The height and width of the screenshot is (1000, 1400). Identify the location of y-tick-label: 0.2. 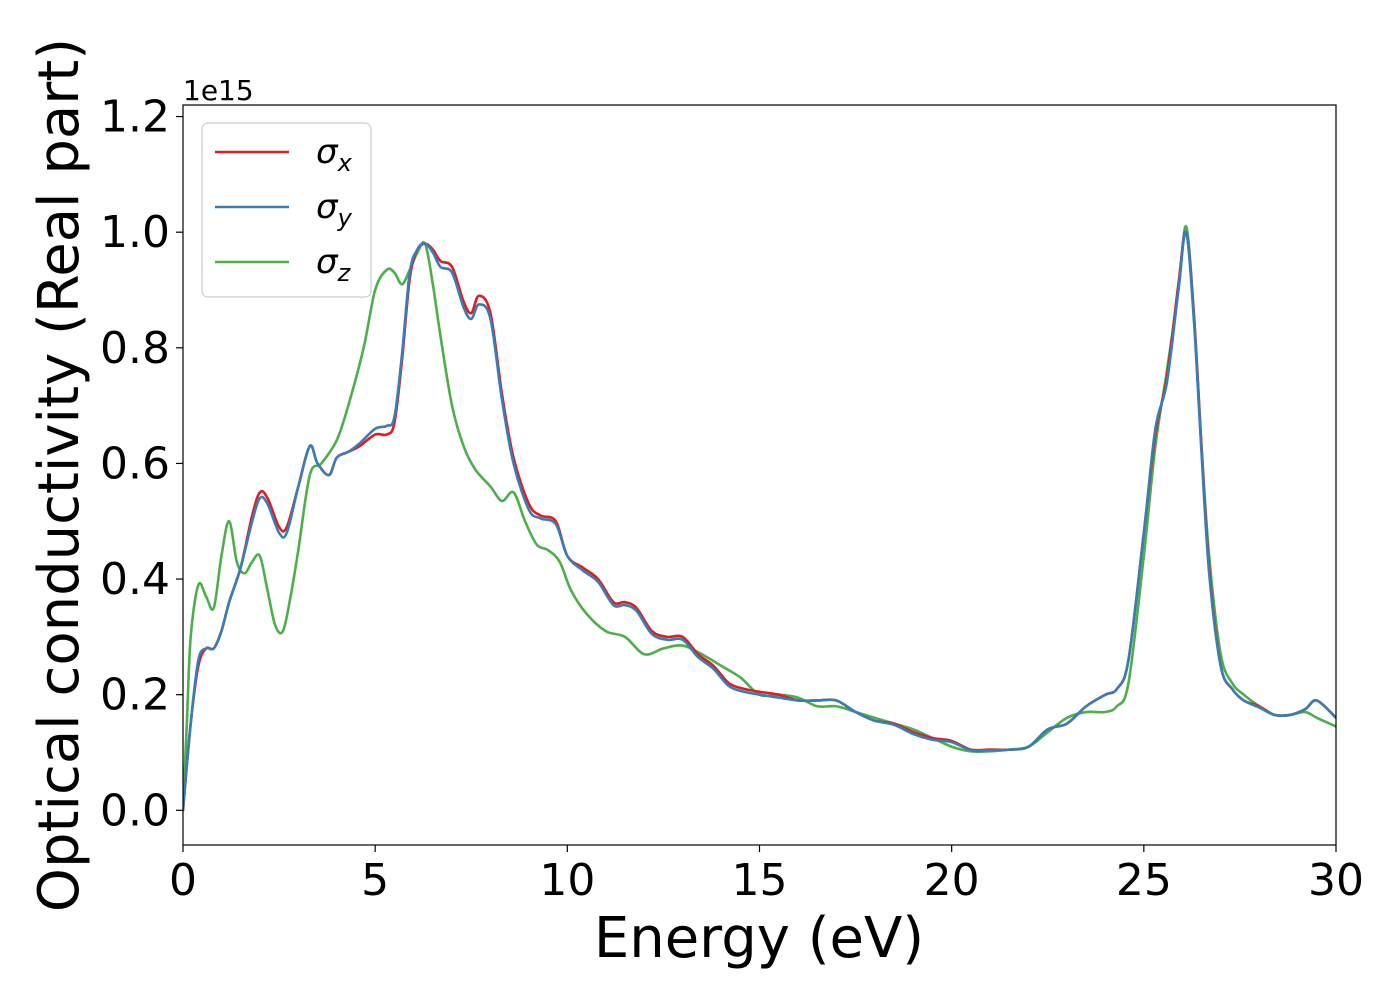
(135, 695).